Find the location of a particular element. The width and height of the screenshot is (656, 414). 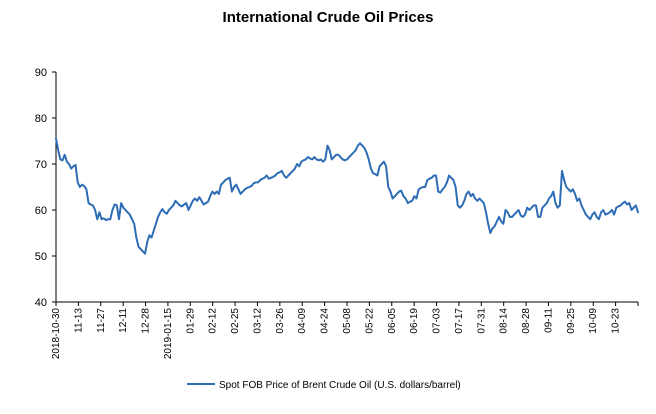

x-tick-label: 12-11 is located at coordinates (123, 320).